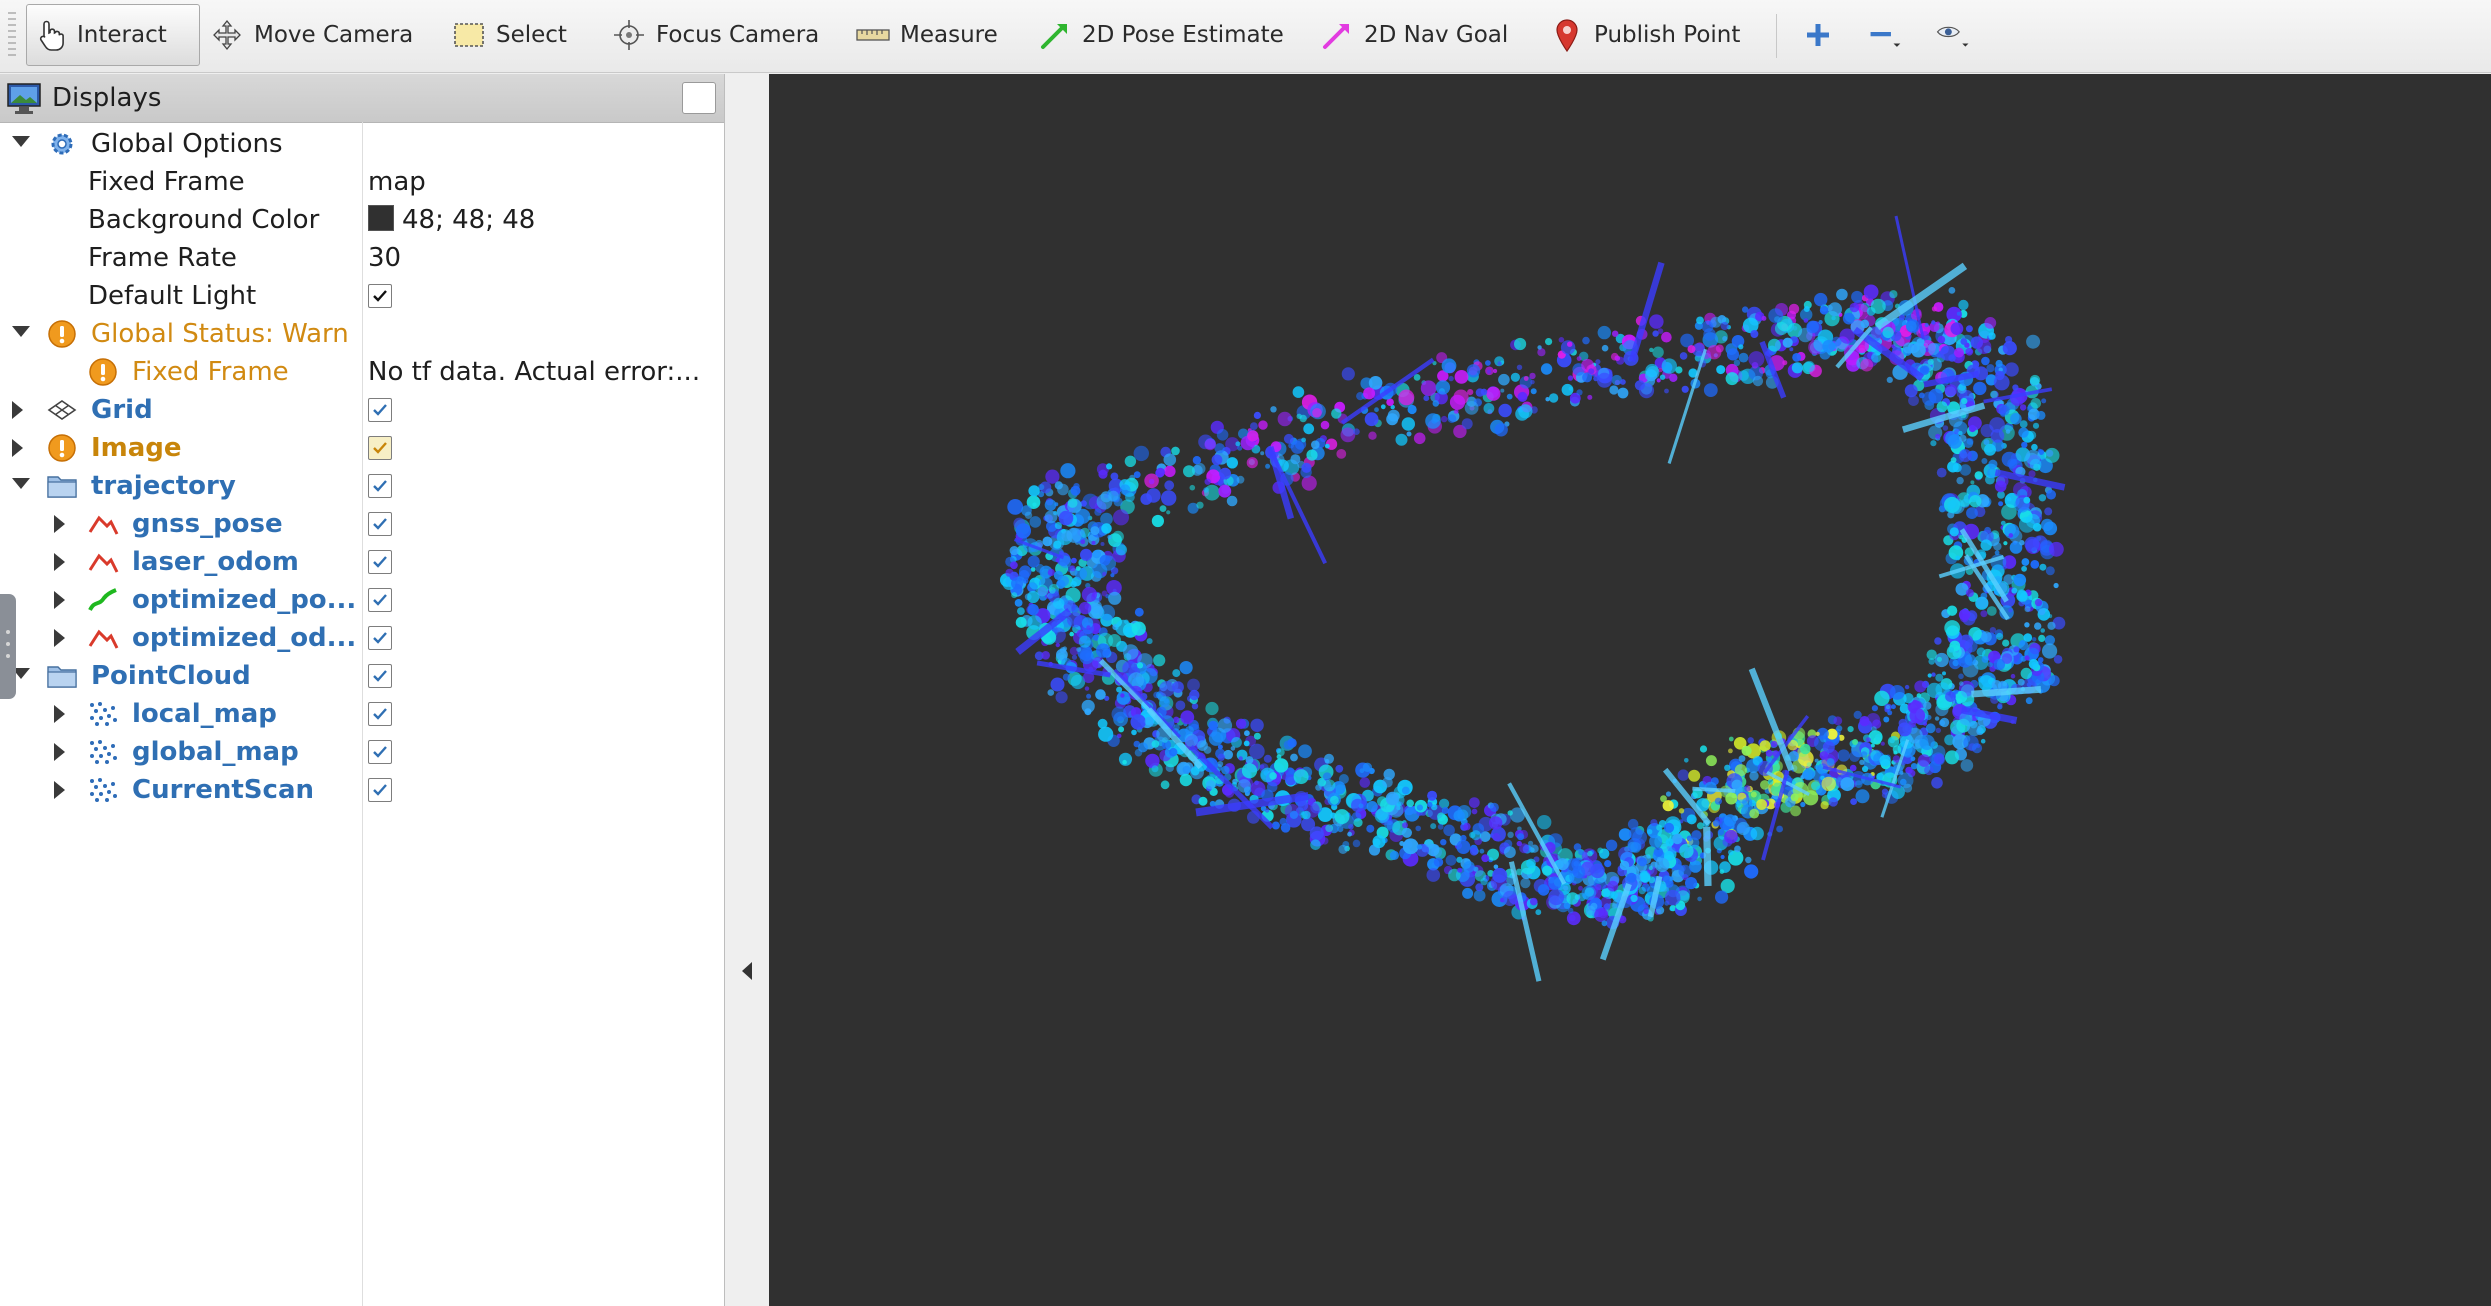 The image size is (2491, 1306). I want to click on tree-row-local-map: local_map, so click(362, 714).